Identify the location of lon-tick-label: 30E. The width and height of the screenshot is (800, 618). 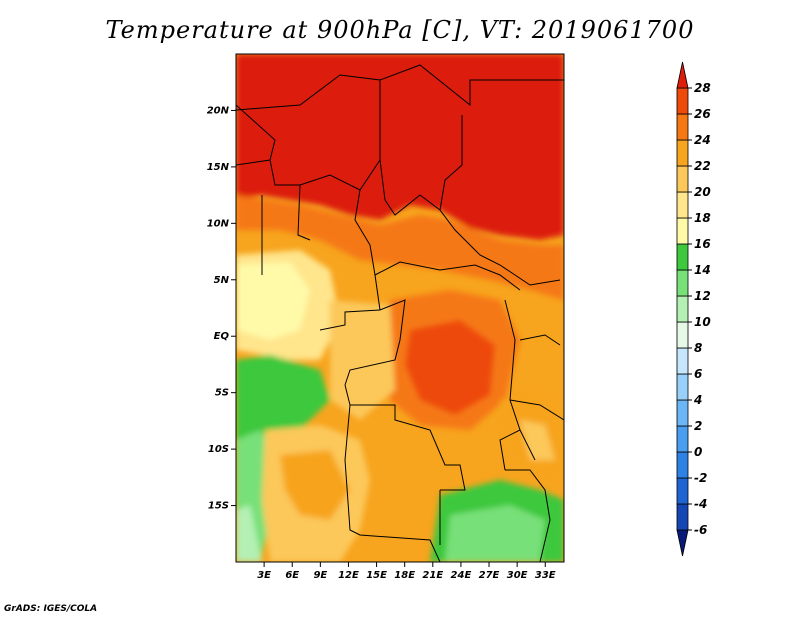
(517, 575).